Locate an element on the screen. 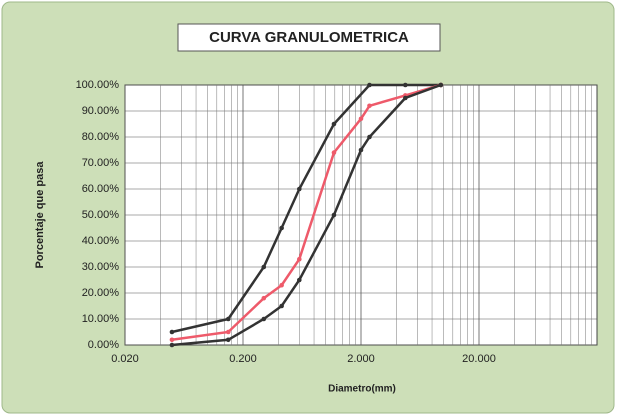 This screenshot has width=617, height=416. y-axis-label: Porcentaje que pasa is located at coordinates (40, 215).